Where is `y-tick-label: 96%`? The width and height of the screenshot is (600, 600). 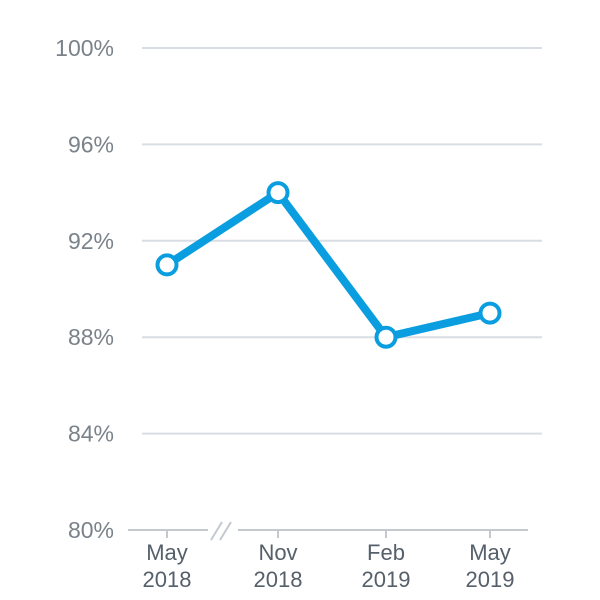
y-tick-label: 96% is located at coordinates (91, 144).